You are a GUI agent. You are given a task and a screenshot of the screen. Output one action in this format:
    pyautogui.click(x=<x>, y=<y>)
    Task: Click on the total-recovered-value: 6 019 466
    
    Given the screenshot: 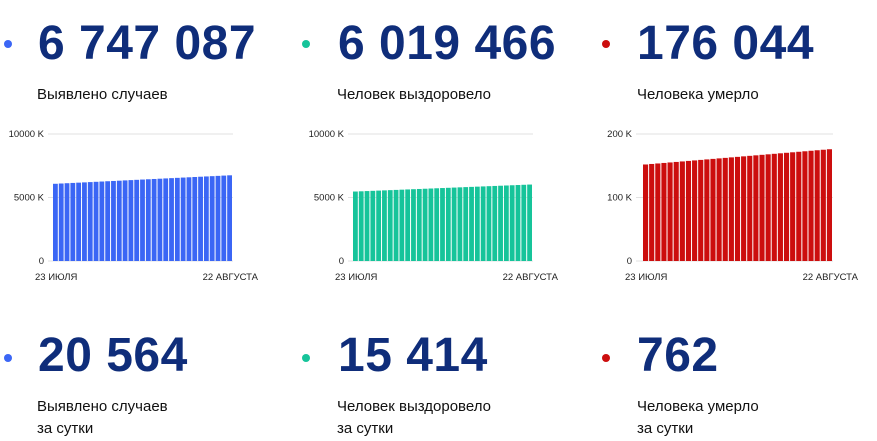 What is the action you would take?
    pyautogui.click(x=447, y=43)
    